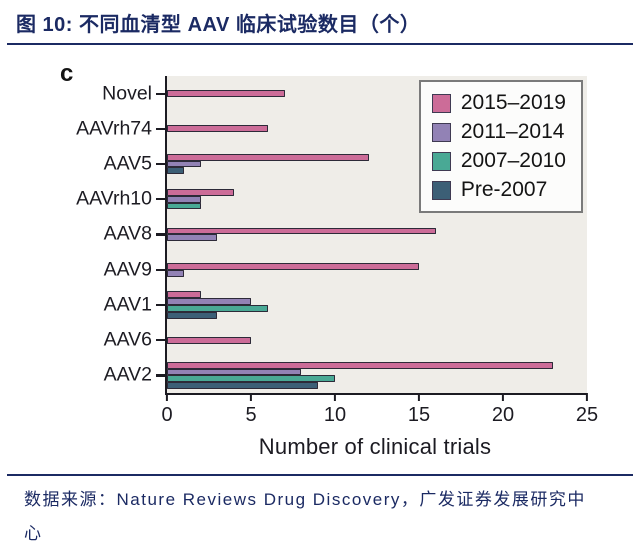  Describe the element at coordinates (513, 102) in the screenshot. I see `legend-label: 2015–2019` at that location.